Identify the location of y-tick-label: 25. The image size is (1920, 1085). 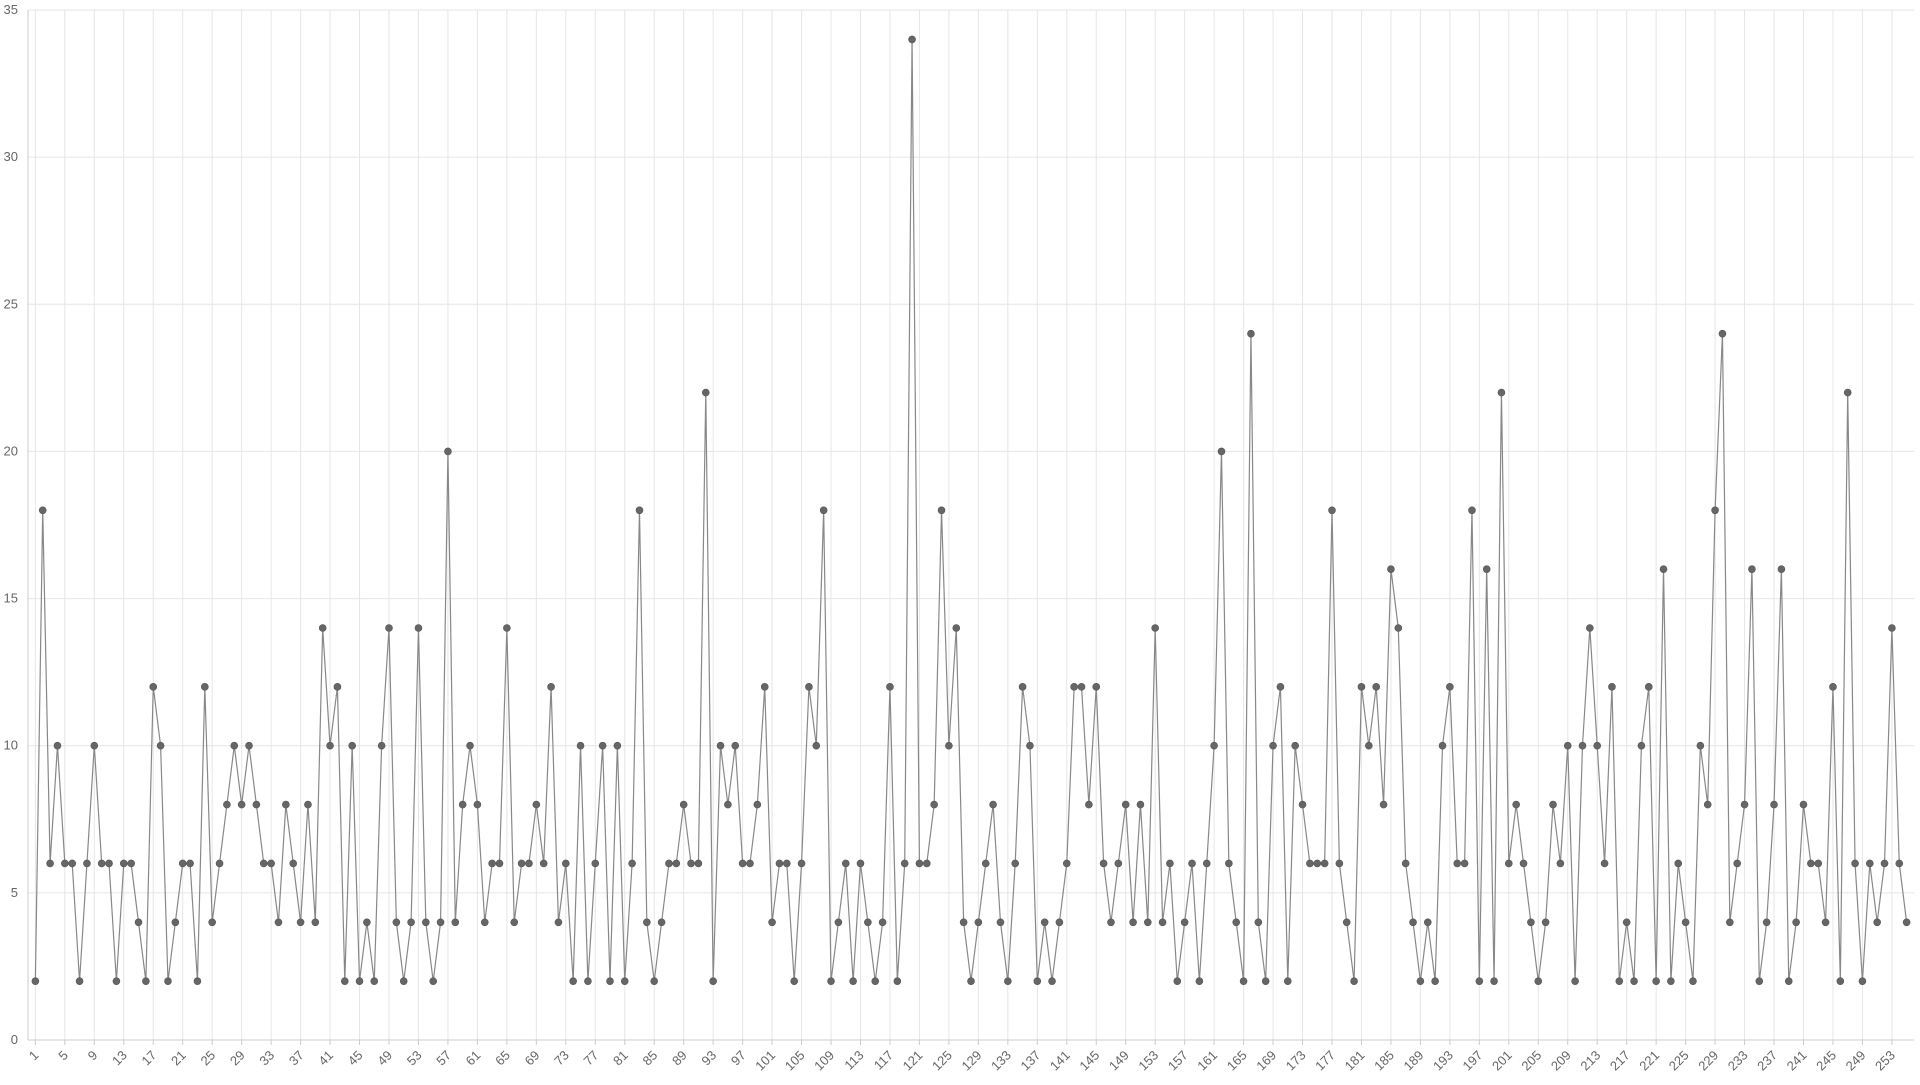
(11, 303).